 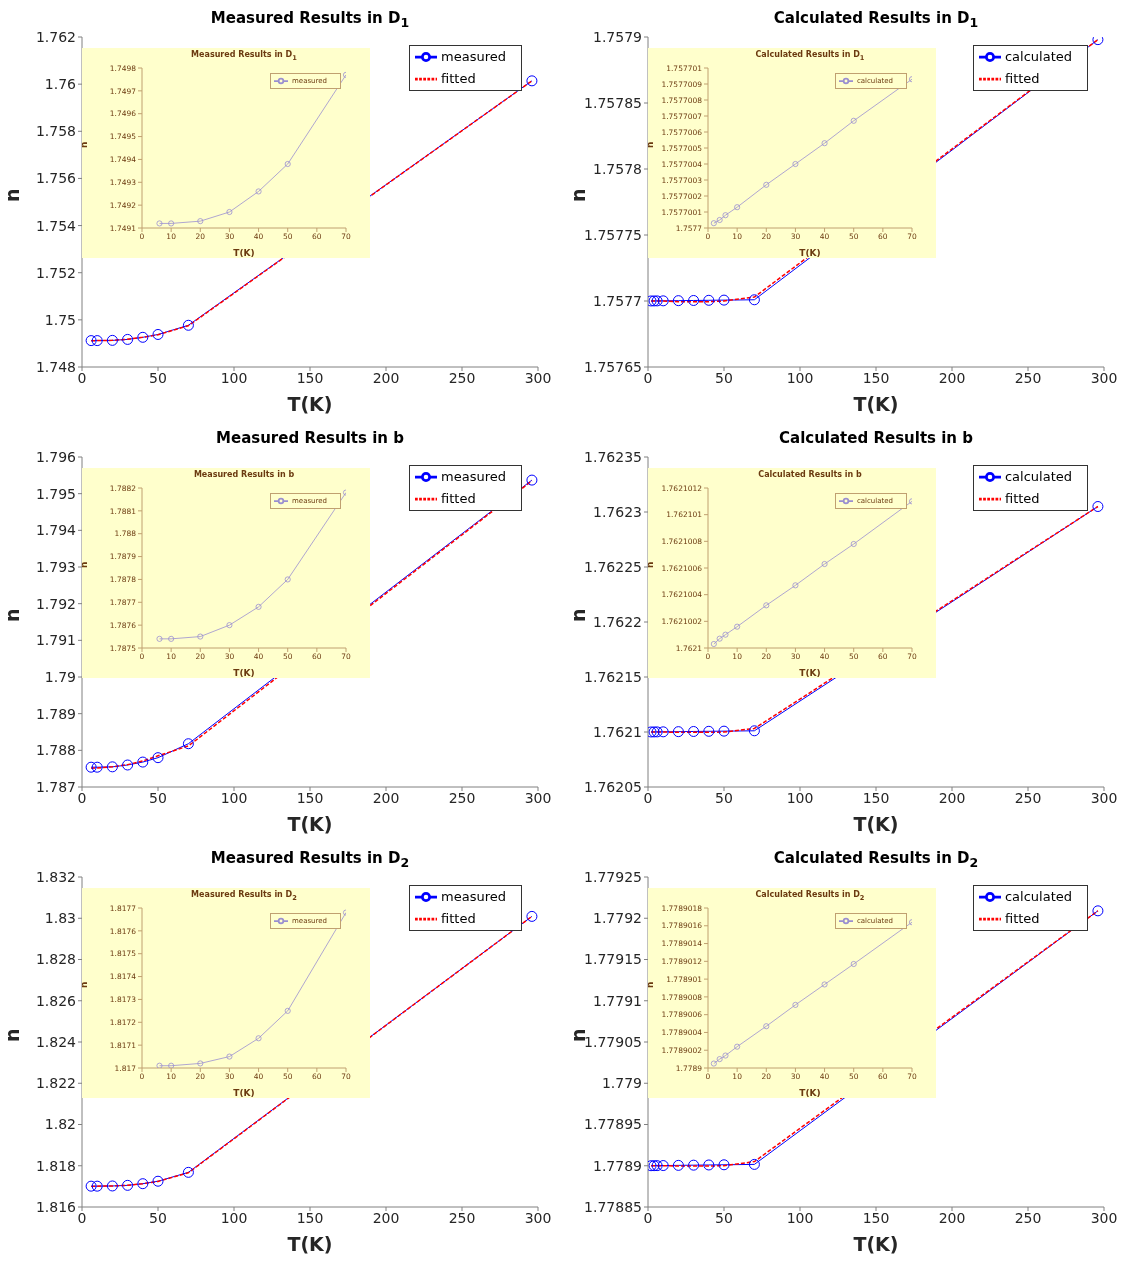 What do you see at coordinates (55, 366) in the screenshot?
I see `y-tick-label: 1.748` at bounding box center [55, 366].